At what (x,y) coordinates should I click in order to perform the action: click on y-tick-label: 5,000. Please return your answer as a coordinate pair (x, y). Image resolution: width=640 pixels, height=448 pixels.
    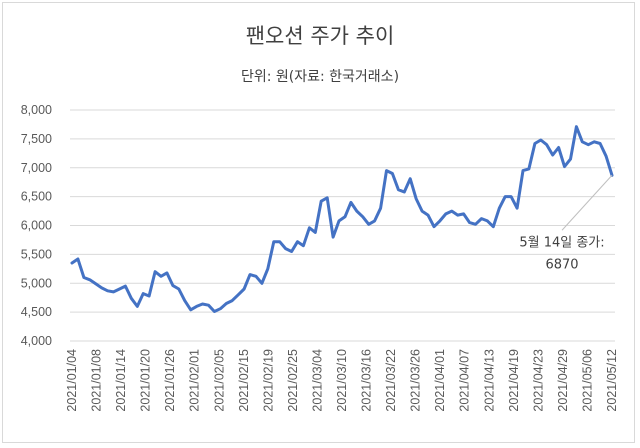
    Looking at the image, I should click on (36, 283).